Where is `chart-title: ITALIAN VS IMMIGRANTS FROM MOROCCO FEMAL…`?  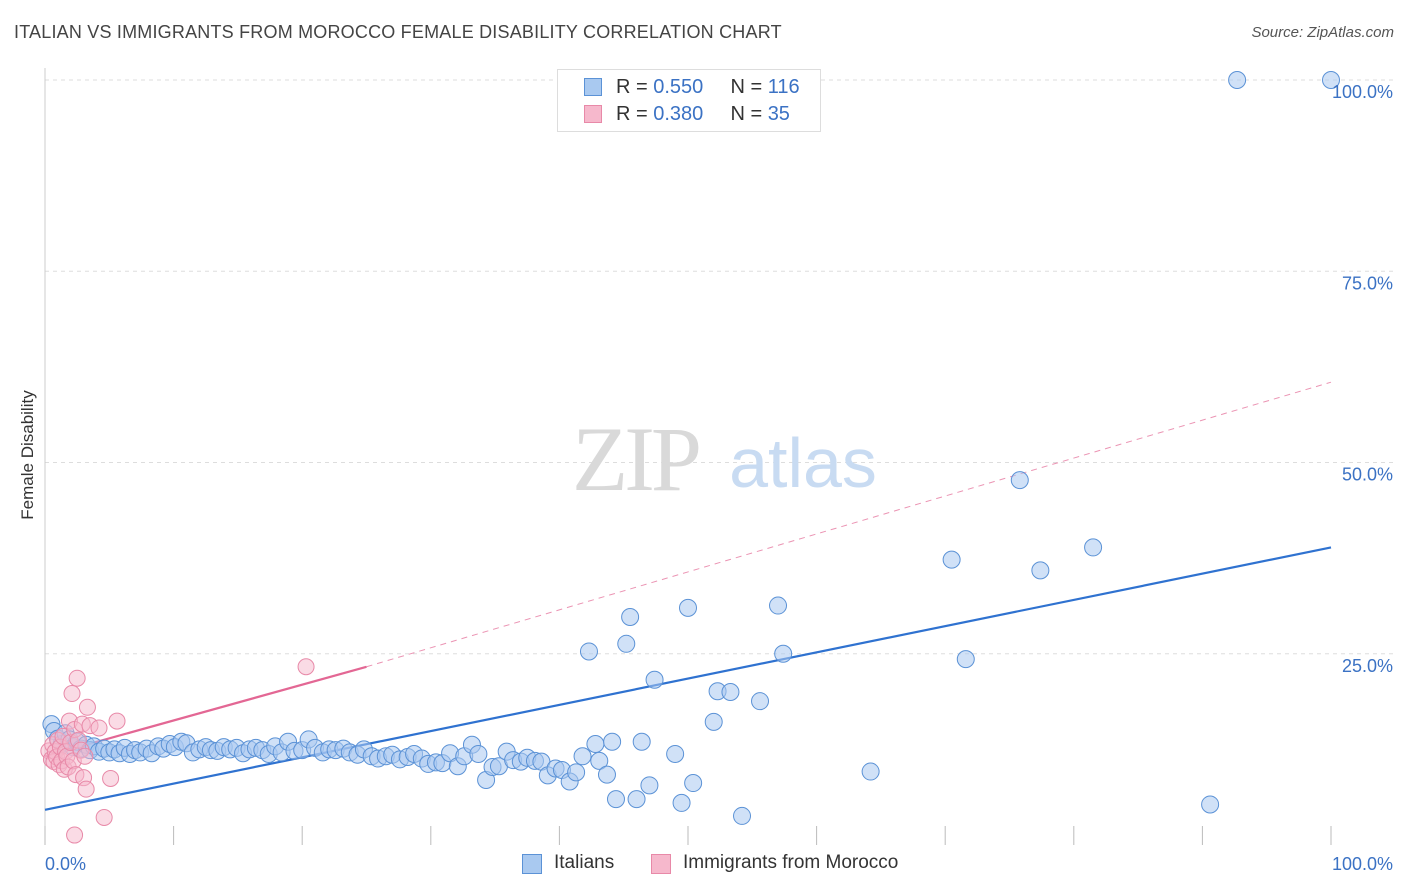 chart-title: ITALIAN VS IMMIGRANTS FROM MOROCCO FEMAL… is located at coordinates (398, 32).